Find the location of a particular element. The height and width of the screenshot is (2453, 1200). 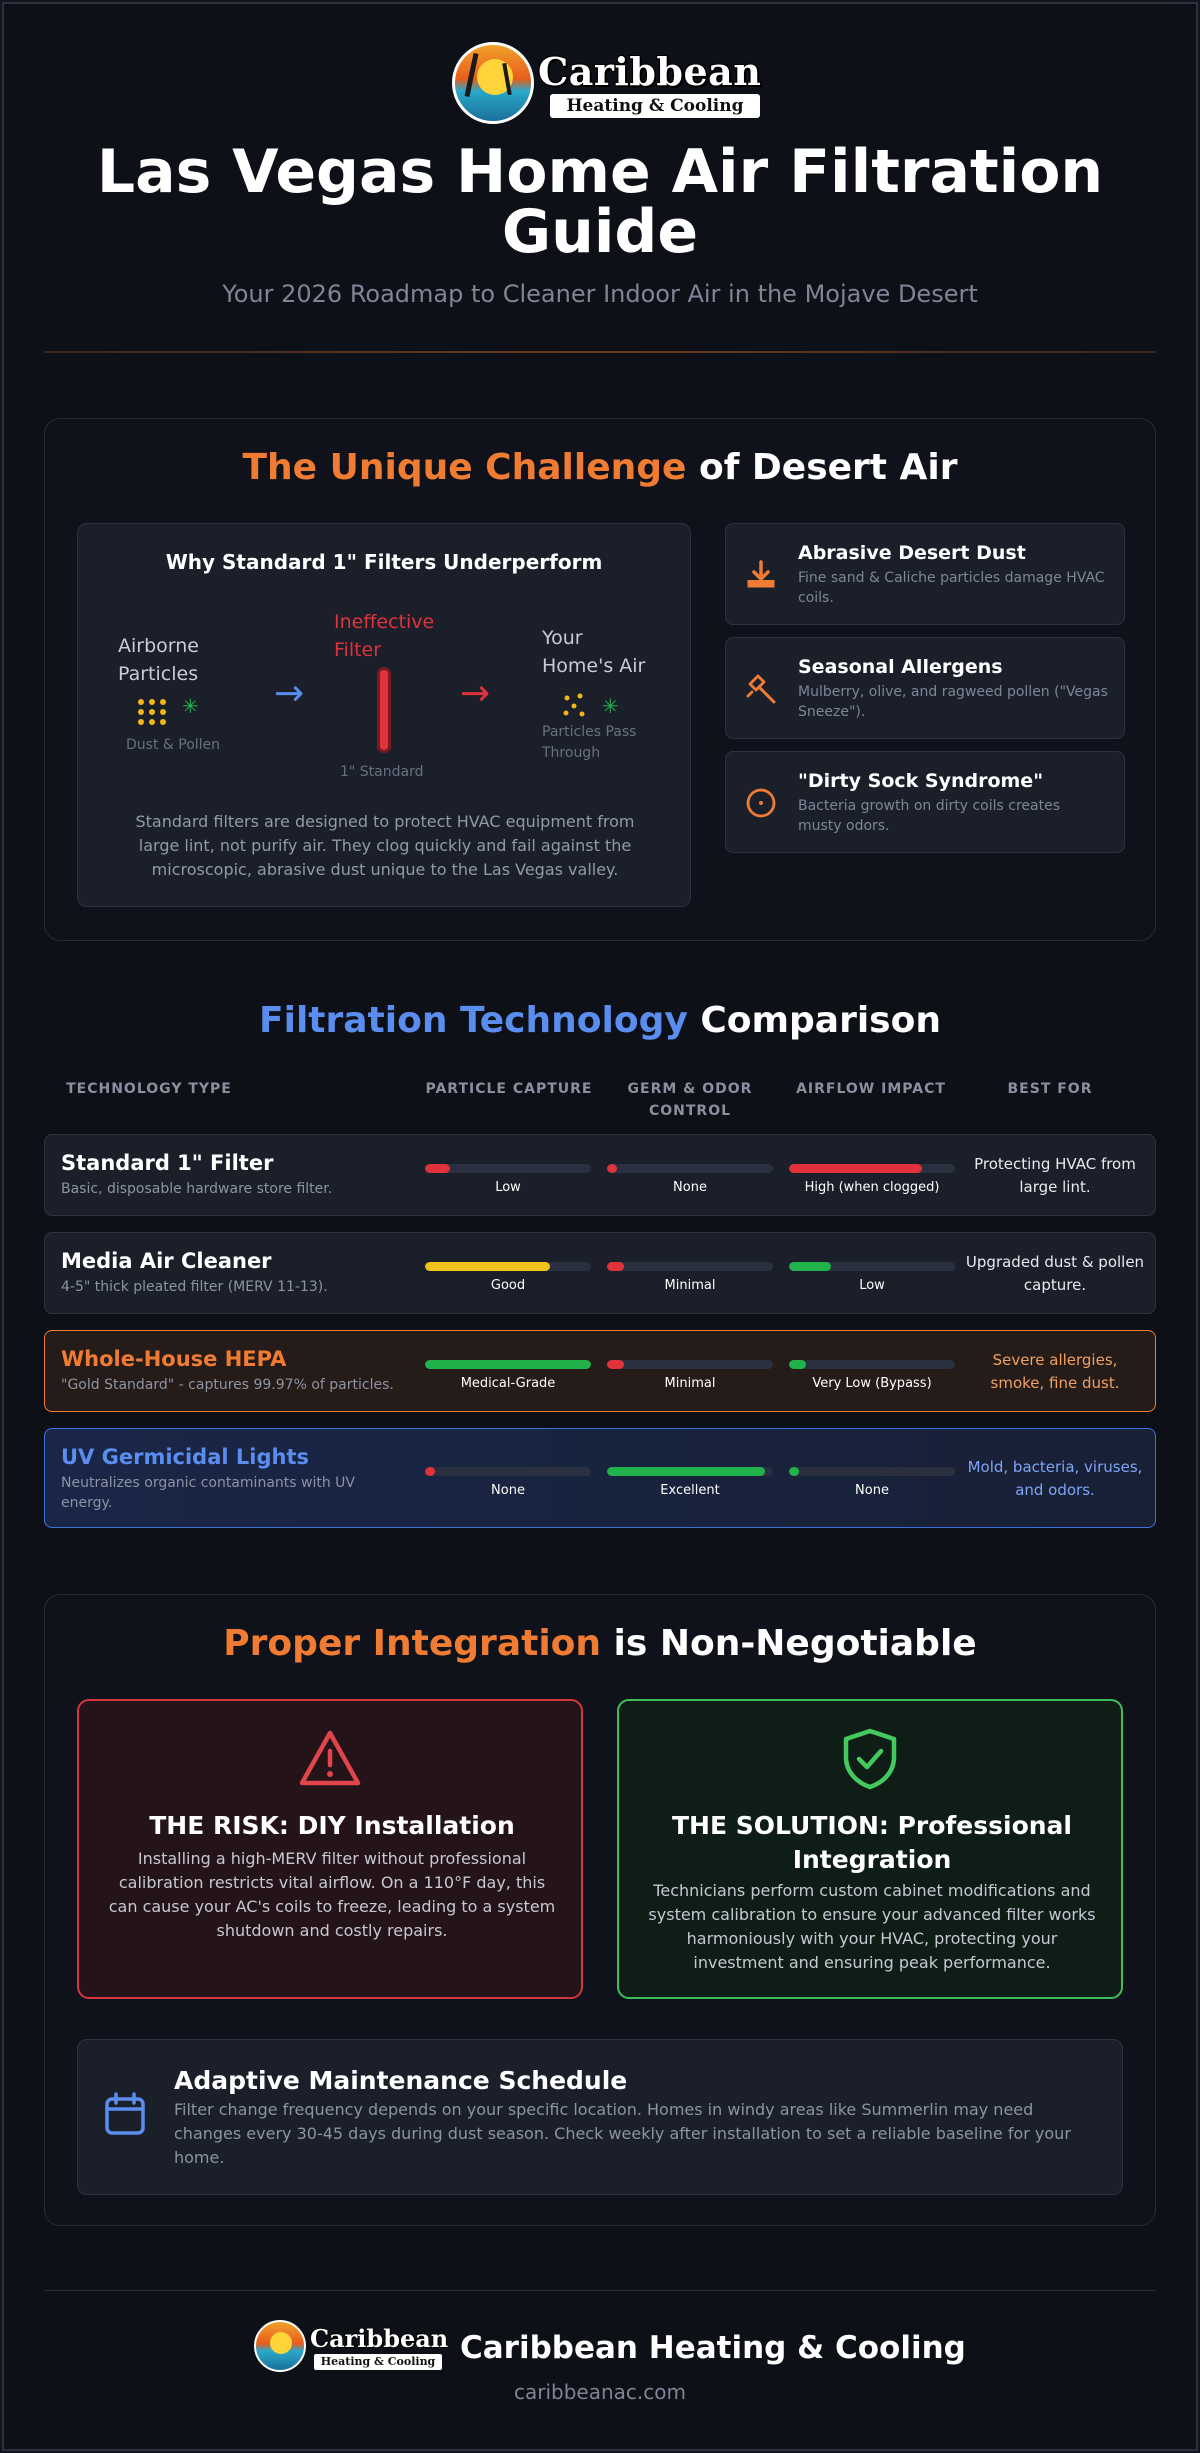

germ-label: None is located at coordinates (690, 1187).